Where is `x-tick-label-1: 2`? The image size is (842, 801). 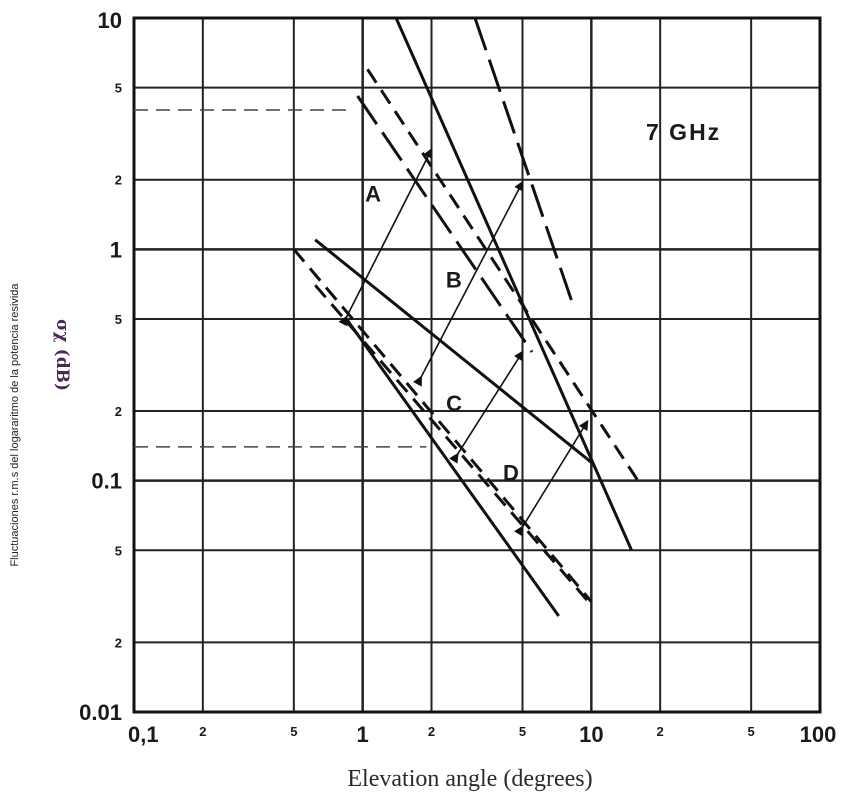
x-tick-label-1: 2 is located at coordinates (202, 731).